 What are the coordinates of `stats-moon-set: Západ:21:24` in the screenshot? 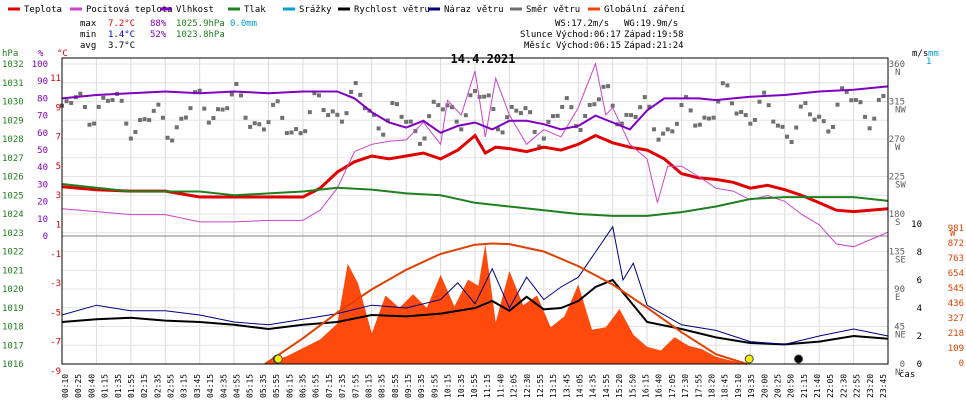 It's located at (654, 46).